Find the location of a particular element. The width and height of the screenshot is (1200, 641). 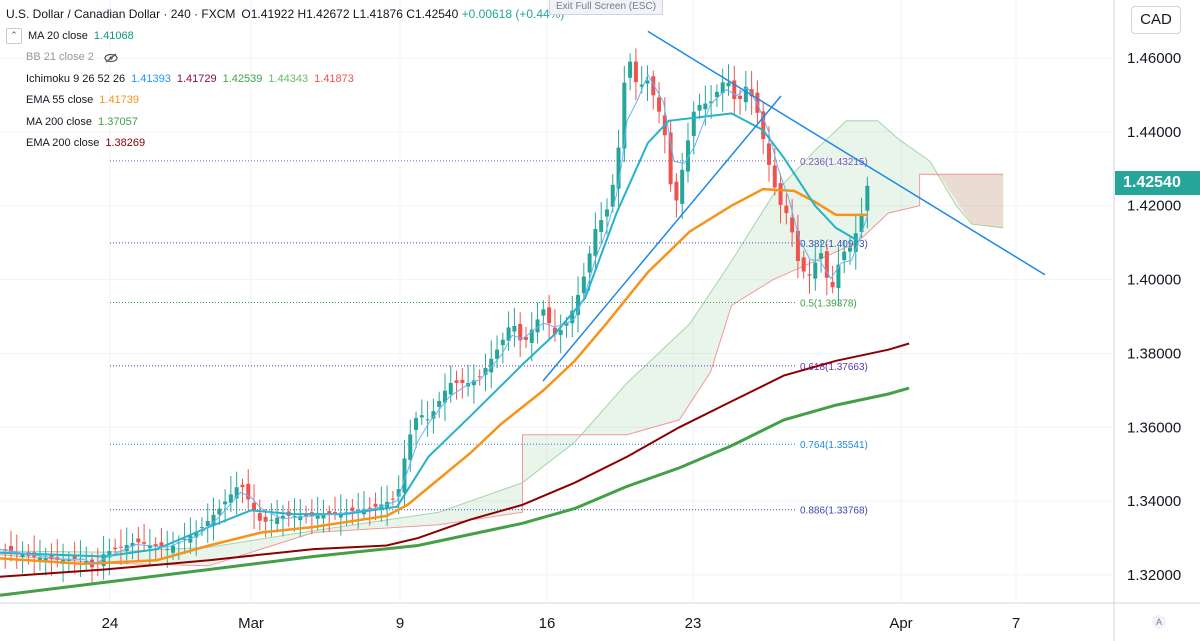

indicator-value: 1.38269 is located at coordinates (125, 143).